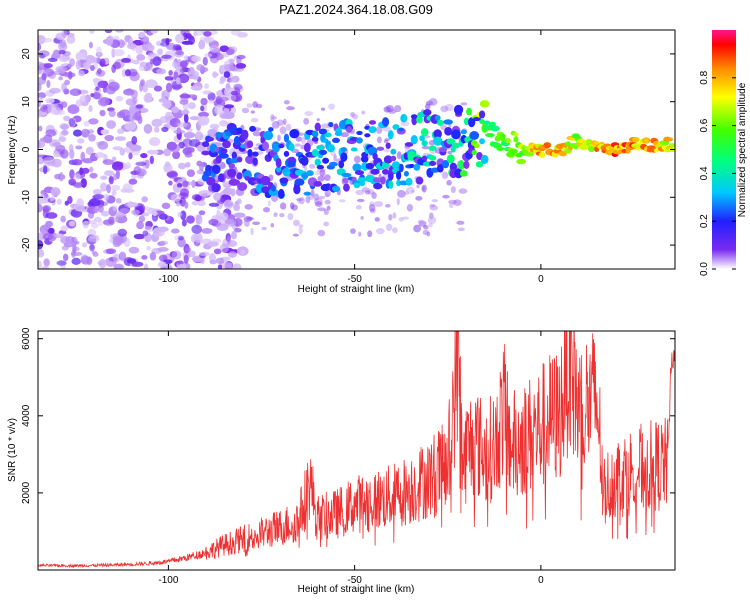 The image size is (750, 600). Describe the element at coordinates (168, 279) in the screenshot. I see `spectrogram-x-tick-label: -100` at that location.